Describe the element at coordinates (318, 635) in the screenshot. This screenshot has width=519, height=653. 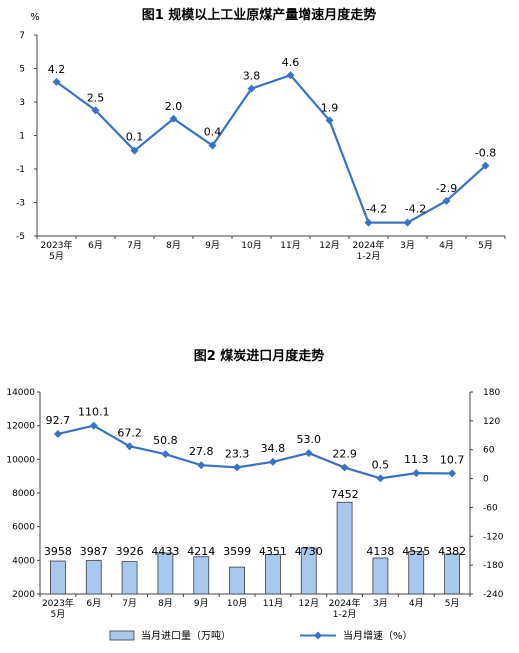
I see `legend-line-marker` at that location.